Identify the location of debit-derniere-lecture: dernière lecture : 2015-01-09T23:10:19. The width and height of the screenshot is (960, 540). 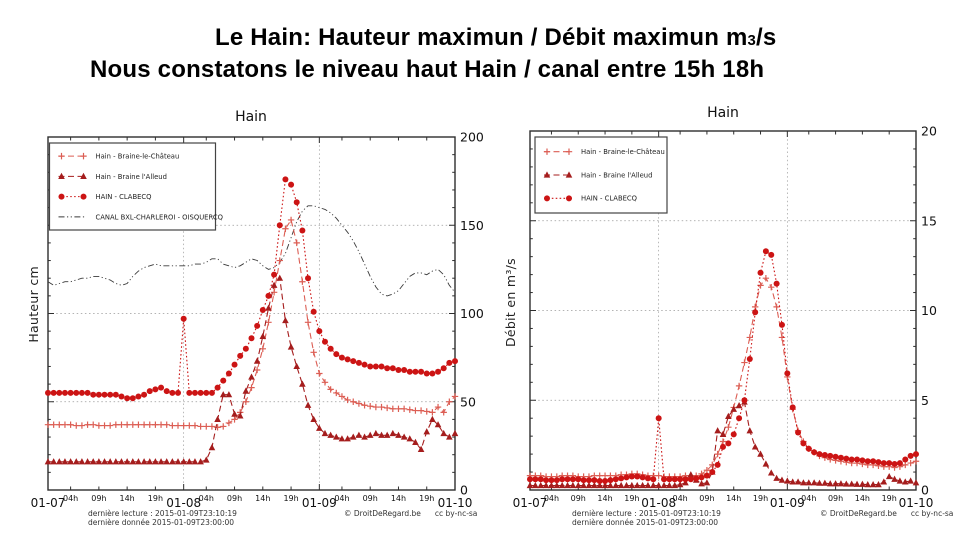
(646, 513).